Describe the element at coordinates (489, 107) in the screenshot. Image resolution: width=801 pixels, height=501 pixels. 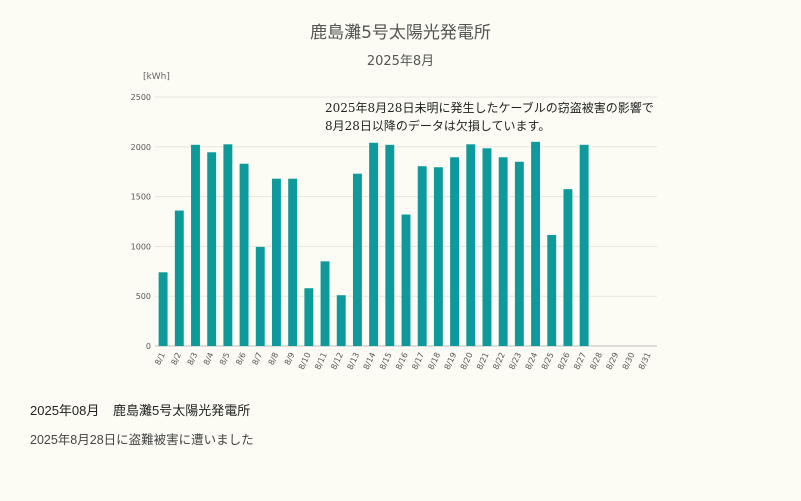
I see `annotation-line-1: 2025年8月28日未明に発生したケーブルの窃盗被害の影響で` at that location.